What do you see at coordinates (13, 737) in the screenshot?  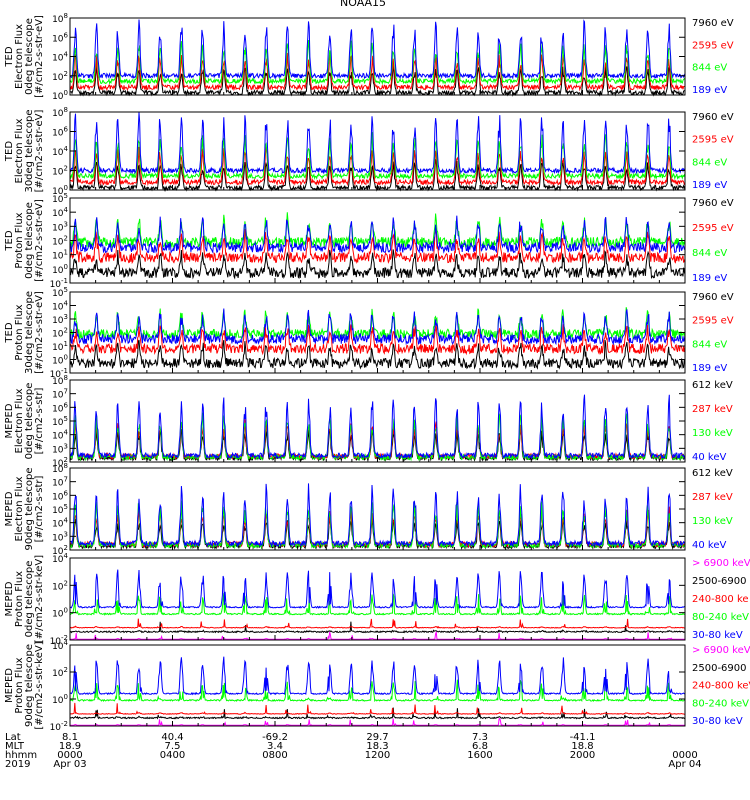 I see `x-row-label: Lat` at bounding box center [13, 737].